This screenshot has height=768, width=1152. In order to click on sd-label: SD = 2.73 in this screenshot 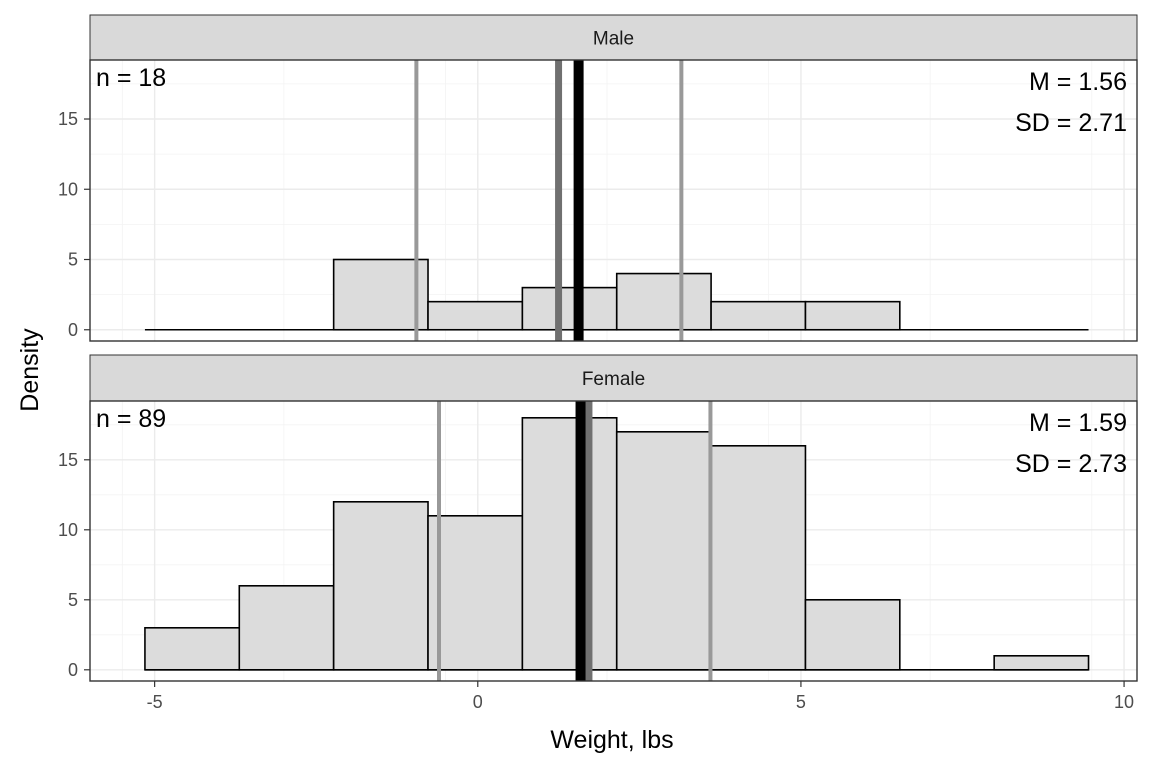, I will do `click(1071, 464)`.